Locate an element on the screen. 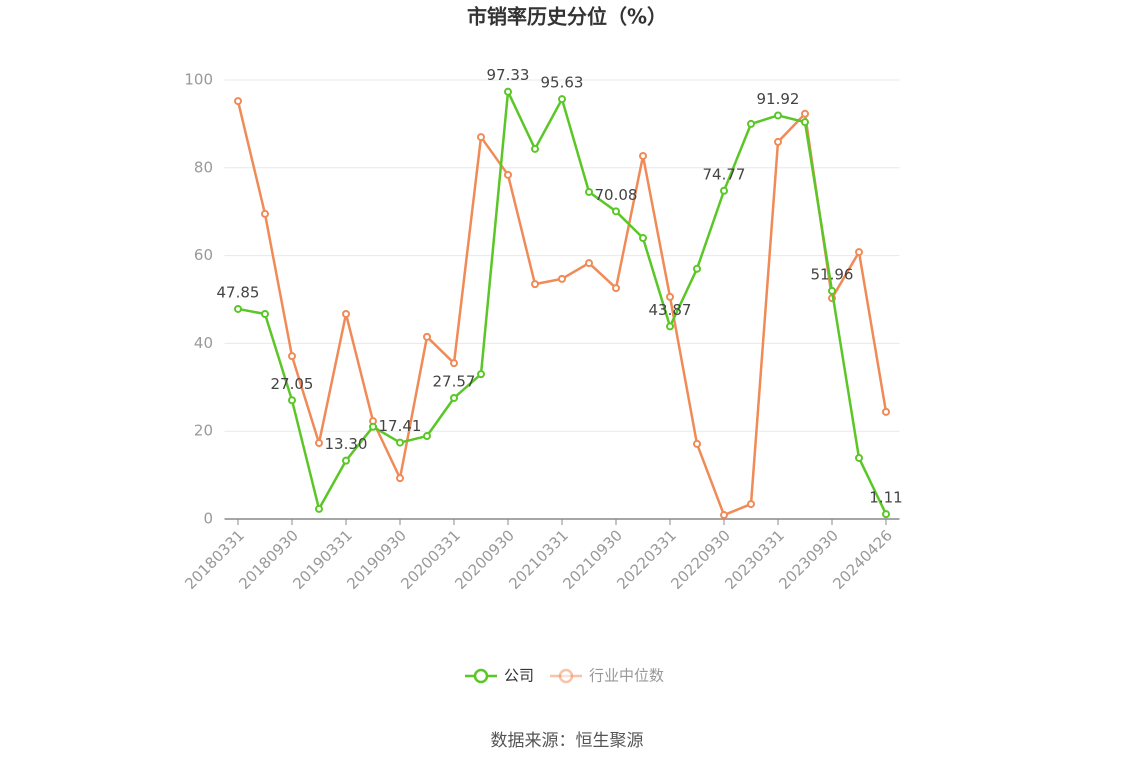 The width and height of the screenshot is (1134, 766). data-label: 43.87 is located at coordinates (670, 310).